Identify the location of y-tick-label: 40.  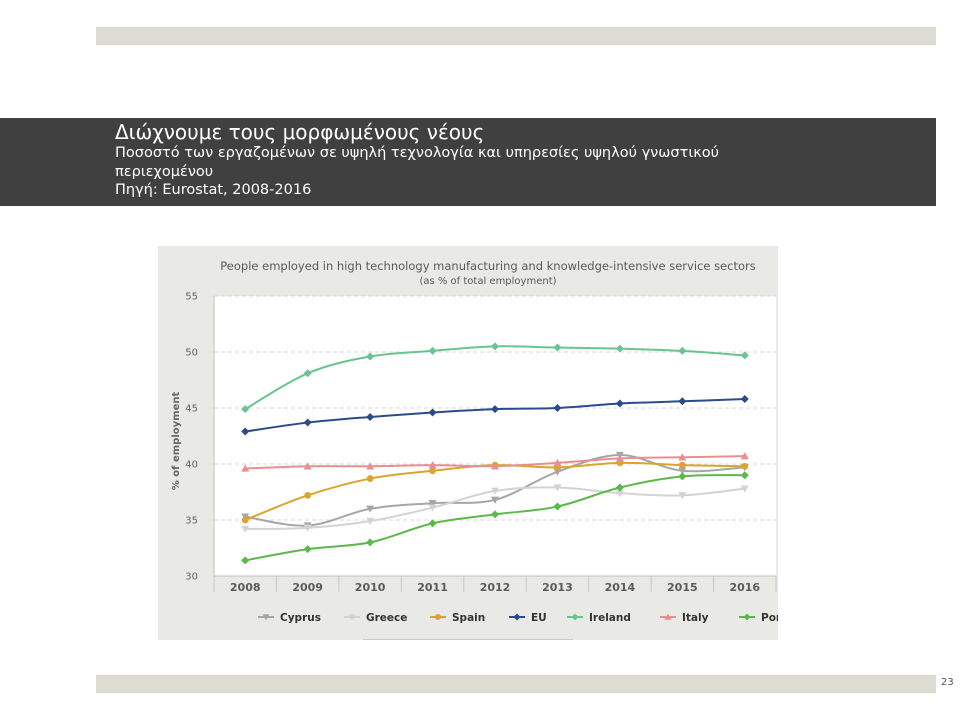
(191, 465).